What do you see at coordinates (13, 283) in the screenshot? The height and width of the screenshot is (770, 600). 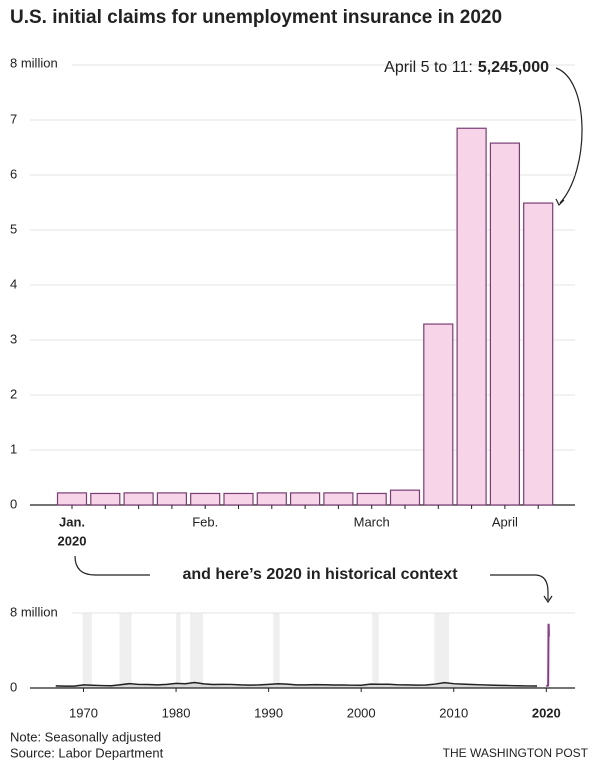 I see `y-tick-label: 4` at bounding box center [13, 283].